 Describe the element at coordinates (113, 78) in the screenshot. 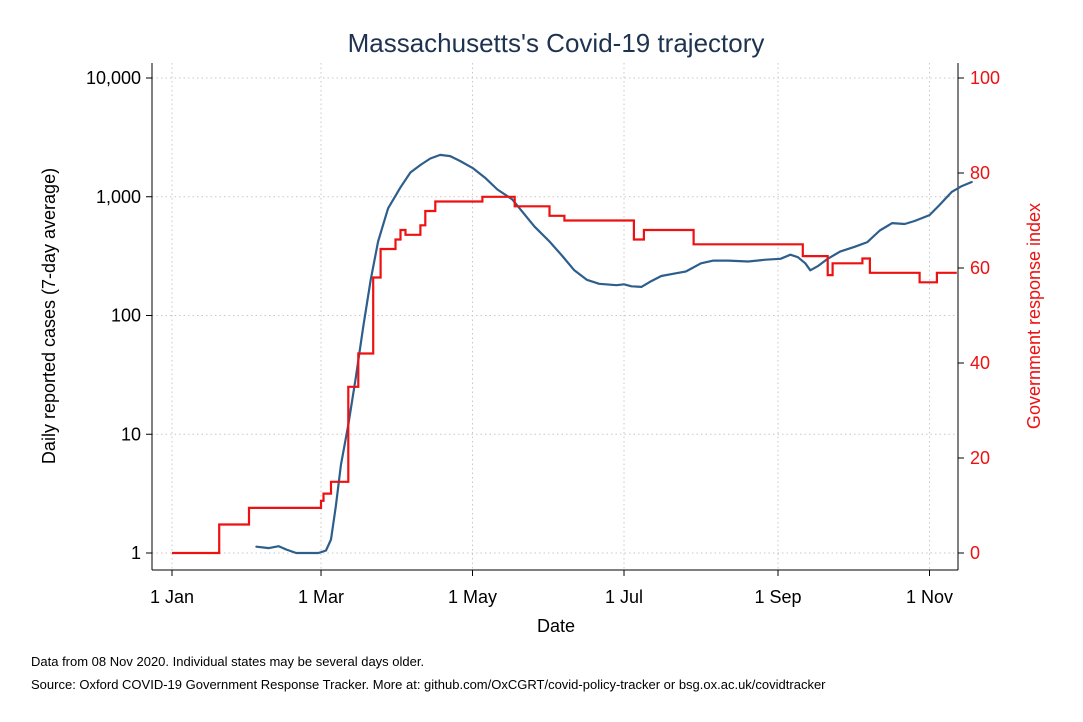

I see `y-left-tick-label: 10,000` at that location.